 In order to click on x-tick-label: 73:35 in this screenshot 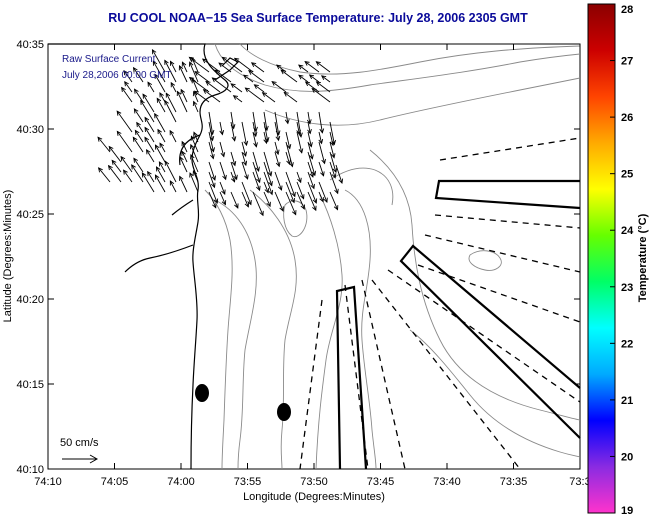, I will do `click(514, 482)`.